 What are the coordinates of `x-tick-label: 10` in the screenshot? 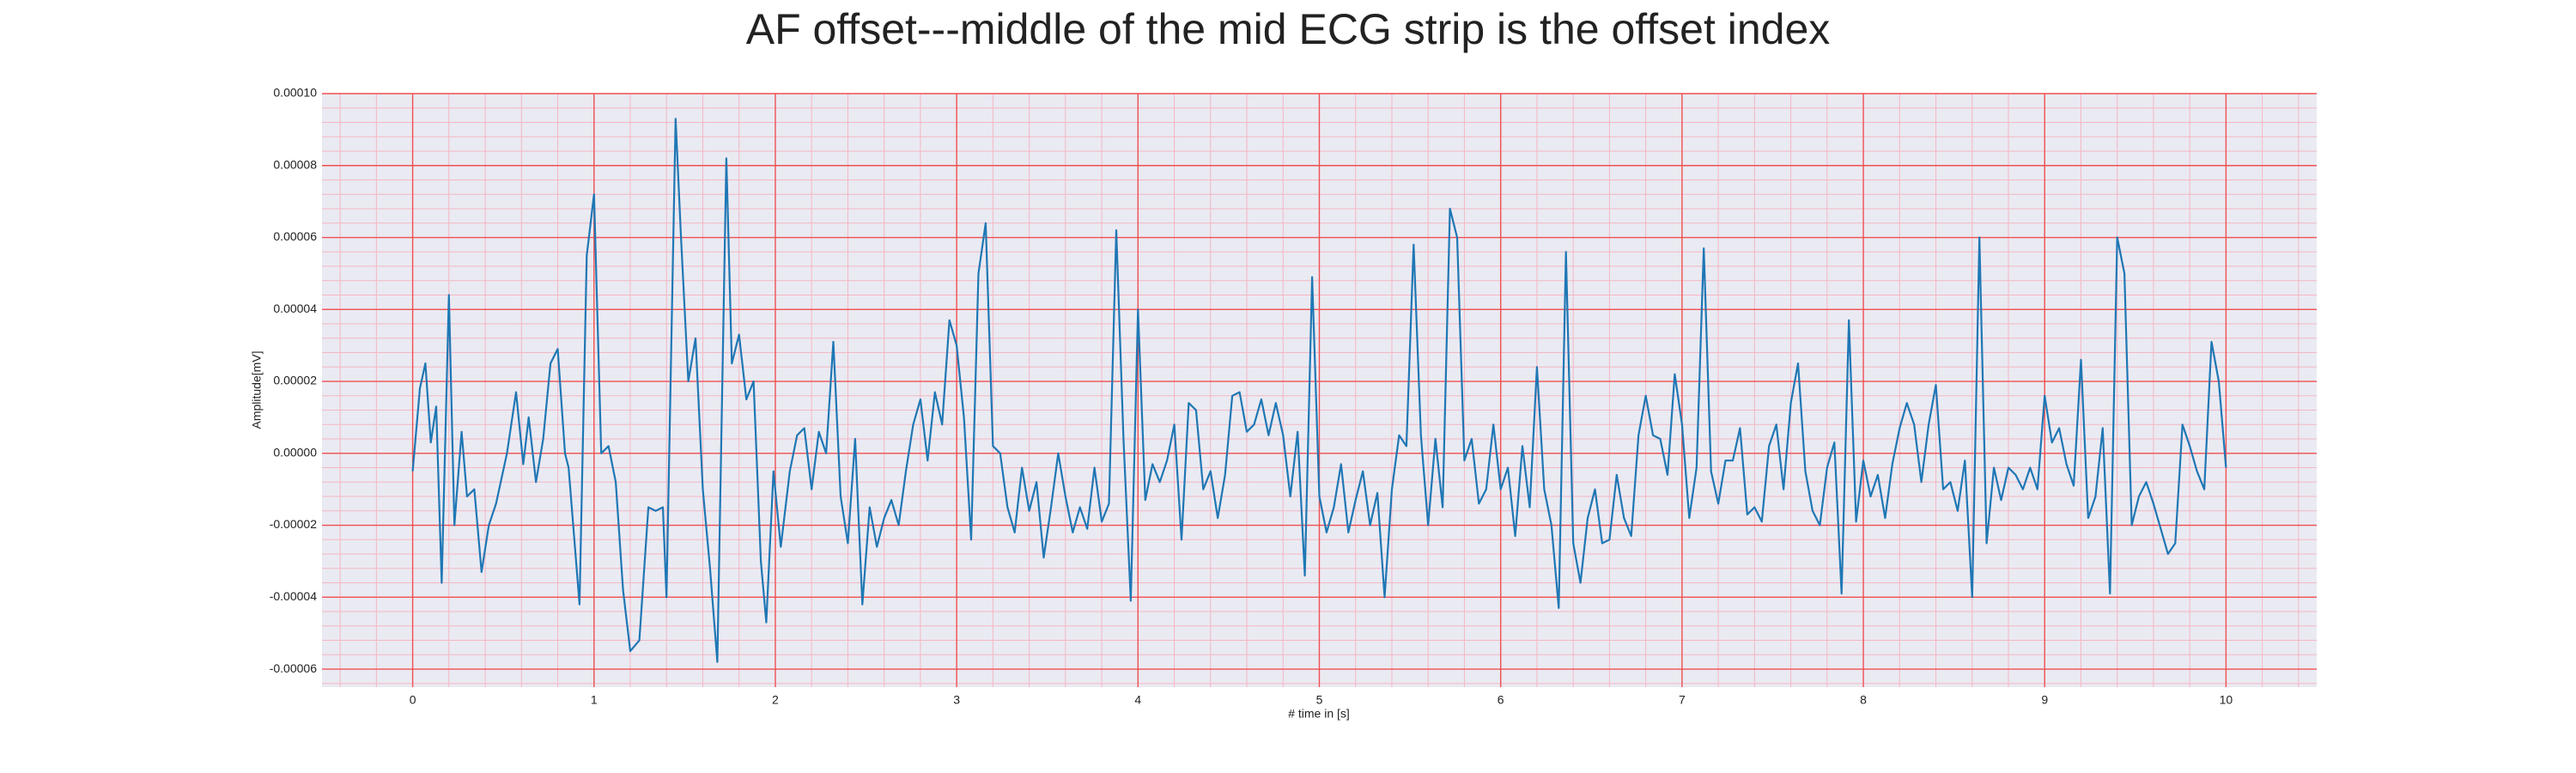 It's located at (2226, 700).